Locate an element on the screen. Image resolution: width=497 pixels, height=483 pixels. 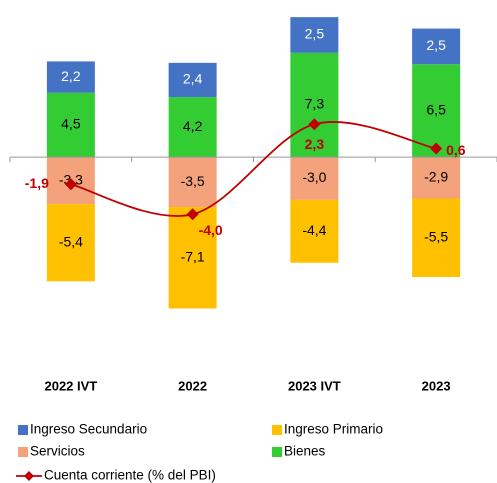
value-label: -5,5 is located at coordinates (436, 236).